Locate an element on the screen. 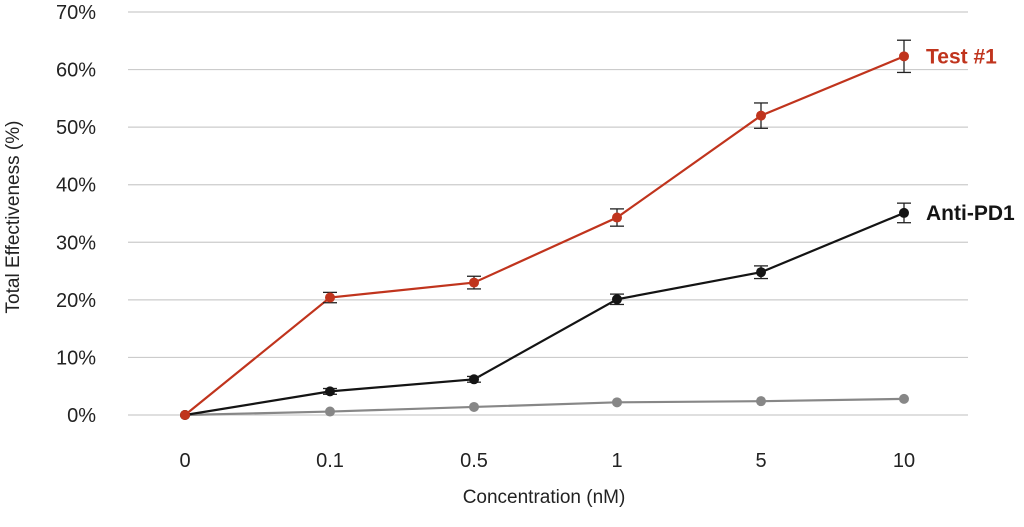  x-tick-label: 10 is located at coordinates (904, 461).